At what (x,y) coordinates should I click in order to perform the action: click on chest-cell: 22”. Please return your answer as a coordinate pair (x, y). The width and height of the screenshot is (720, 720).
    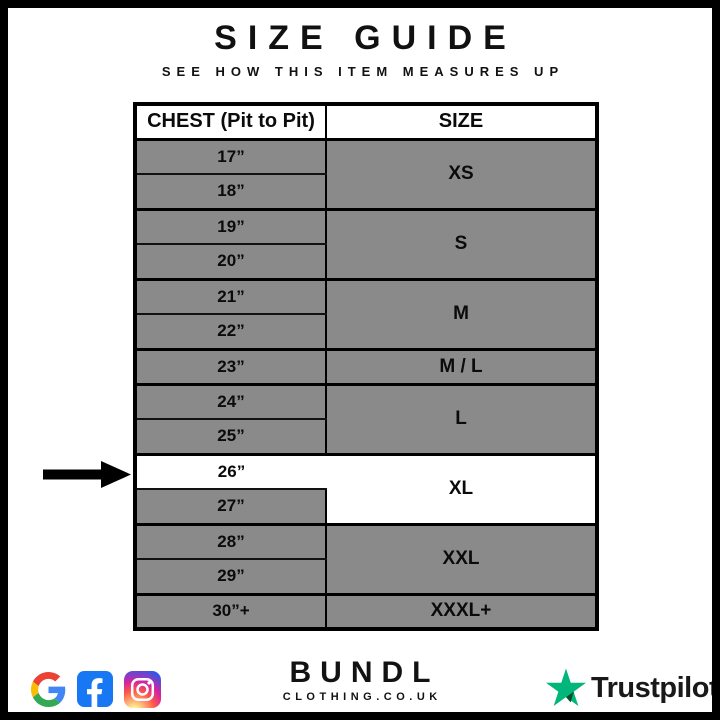
    Looking at the image, I should click on (230, 332).